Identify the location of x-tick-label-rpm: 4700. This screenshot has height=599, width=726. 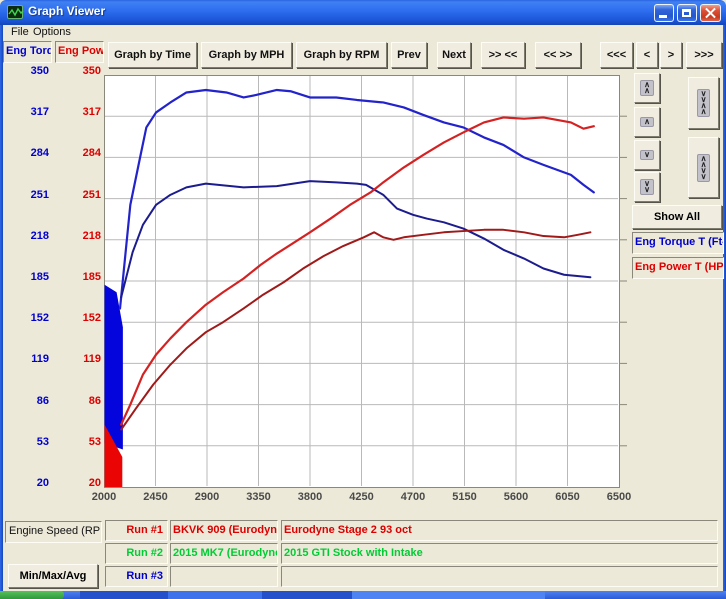
(413, 497).